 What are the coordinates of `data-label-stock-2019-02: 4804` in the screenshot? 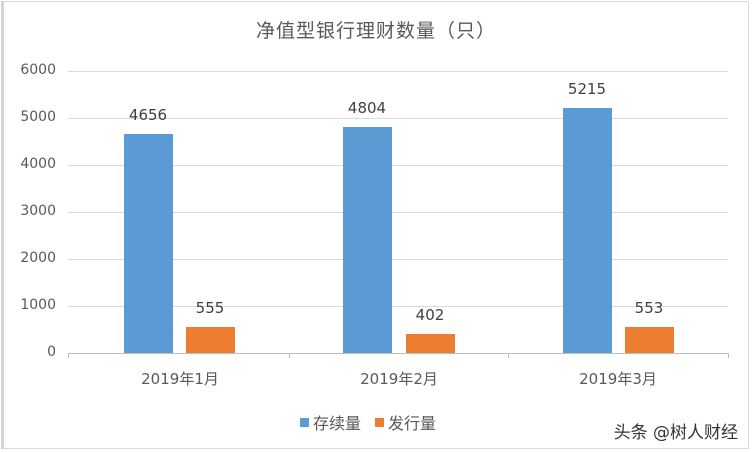 It's located at (367, 108).